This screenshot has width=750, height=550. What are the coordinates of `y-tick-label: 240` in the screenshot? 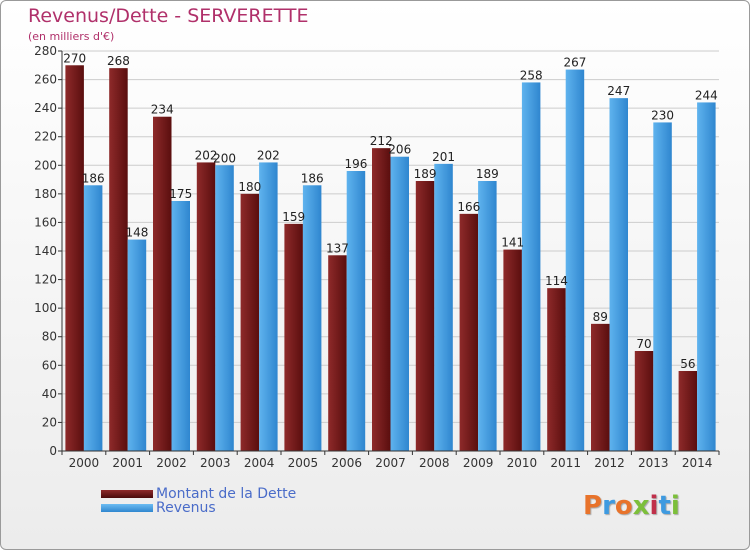 It's located at (45, 108).